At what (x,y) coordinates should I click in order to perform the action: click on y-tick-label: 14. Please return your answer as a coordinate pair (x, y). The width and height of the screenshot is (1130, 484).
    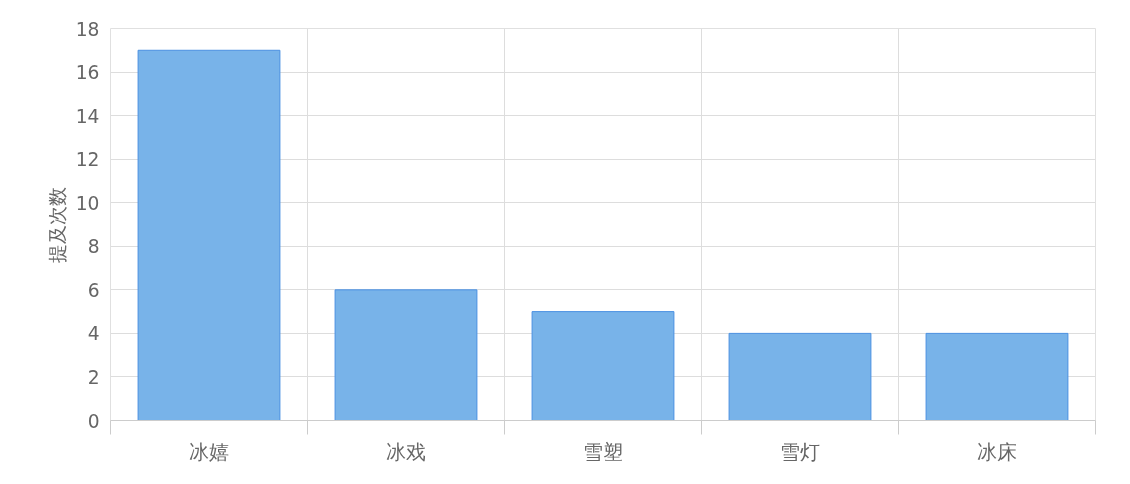
    Looking at the image, I should click on (87, 116).